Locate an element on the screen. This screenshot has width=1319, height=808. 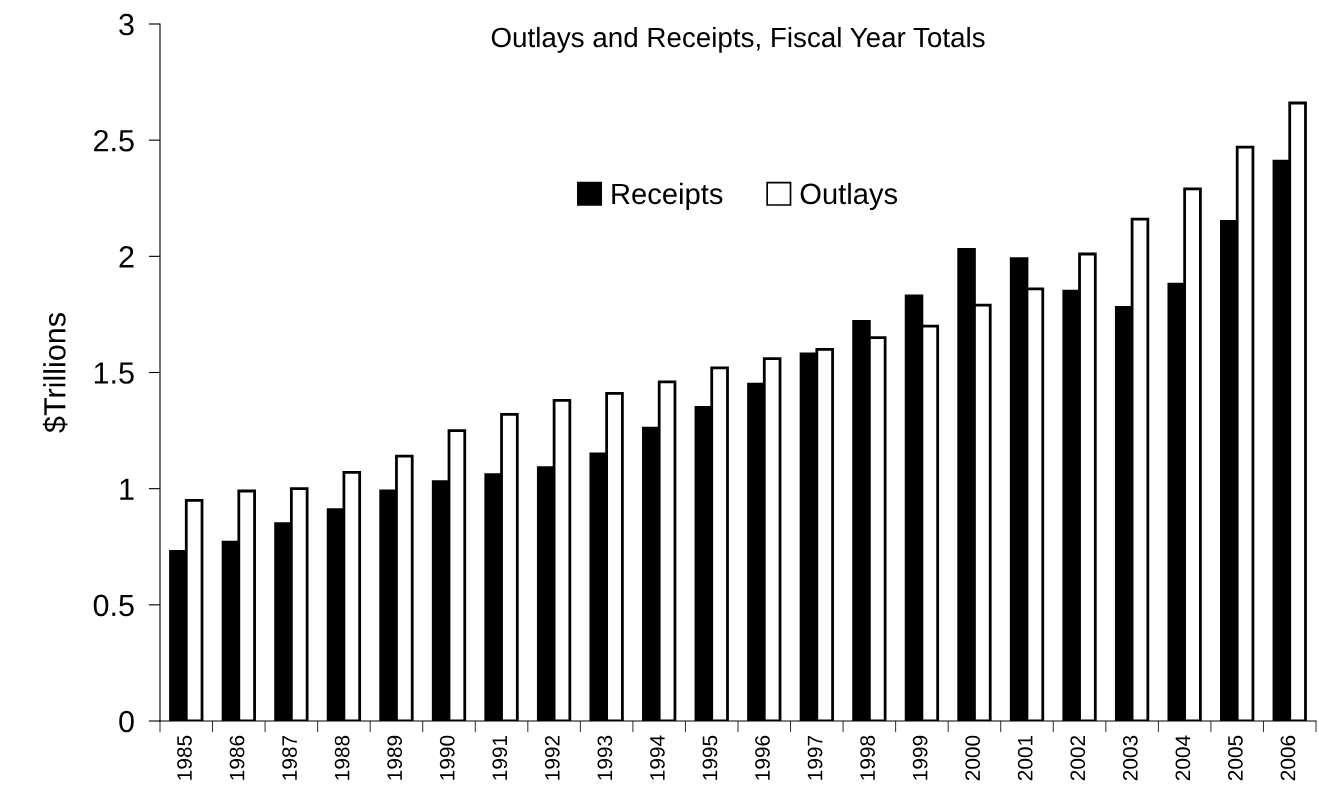
y-axis-title: $Trillions is located at coordinates (55, 373).